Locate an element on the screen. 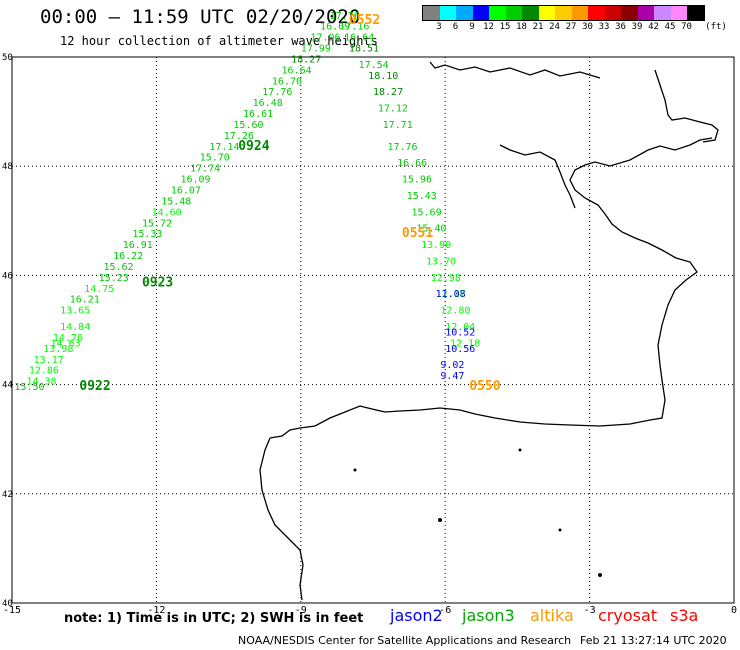  islands is located at coordinates (477, 512).